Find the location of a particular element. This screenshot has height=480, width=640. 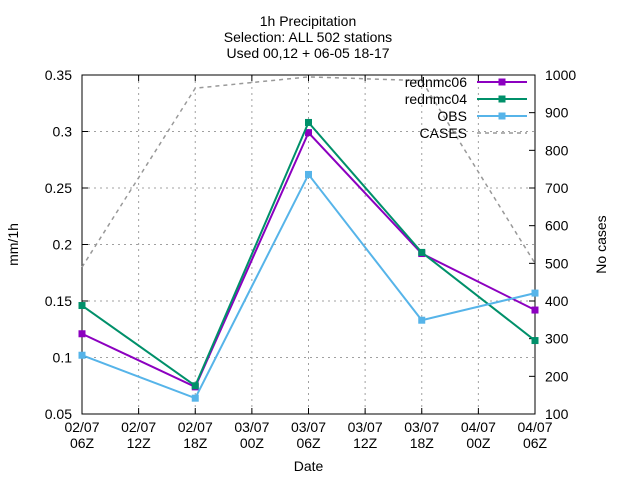

legend-marker-rednmc06 is located at coordinates (502, 82).